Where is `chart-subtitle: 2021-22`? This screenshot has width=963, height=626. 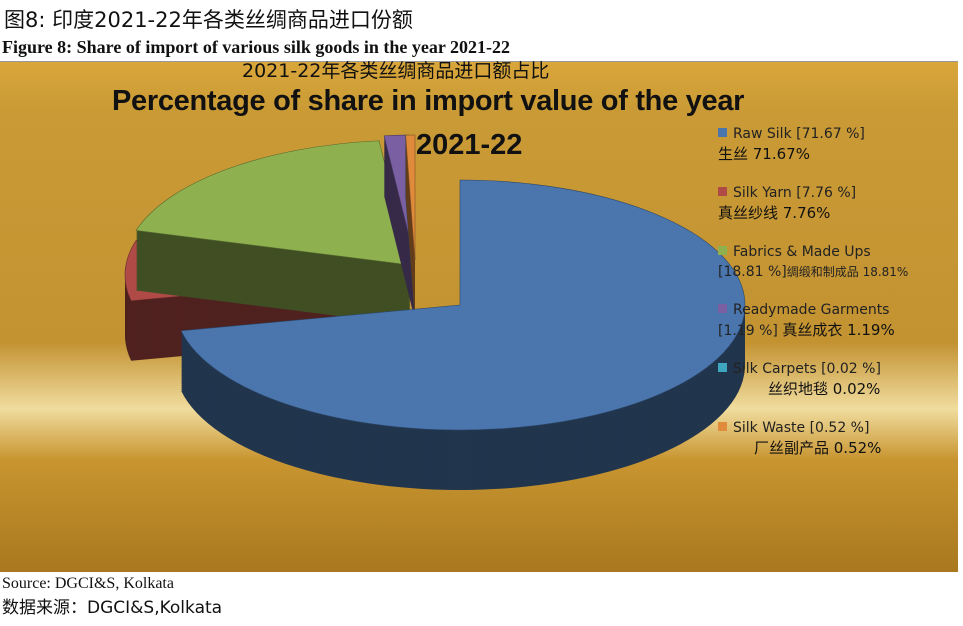 chart-subtitle: 2021-22 is located at coordinates (469, 145).